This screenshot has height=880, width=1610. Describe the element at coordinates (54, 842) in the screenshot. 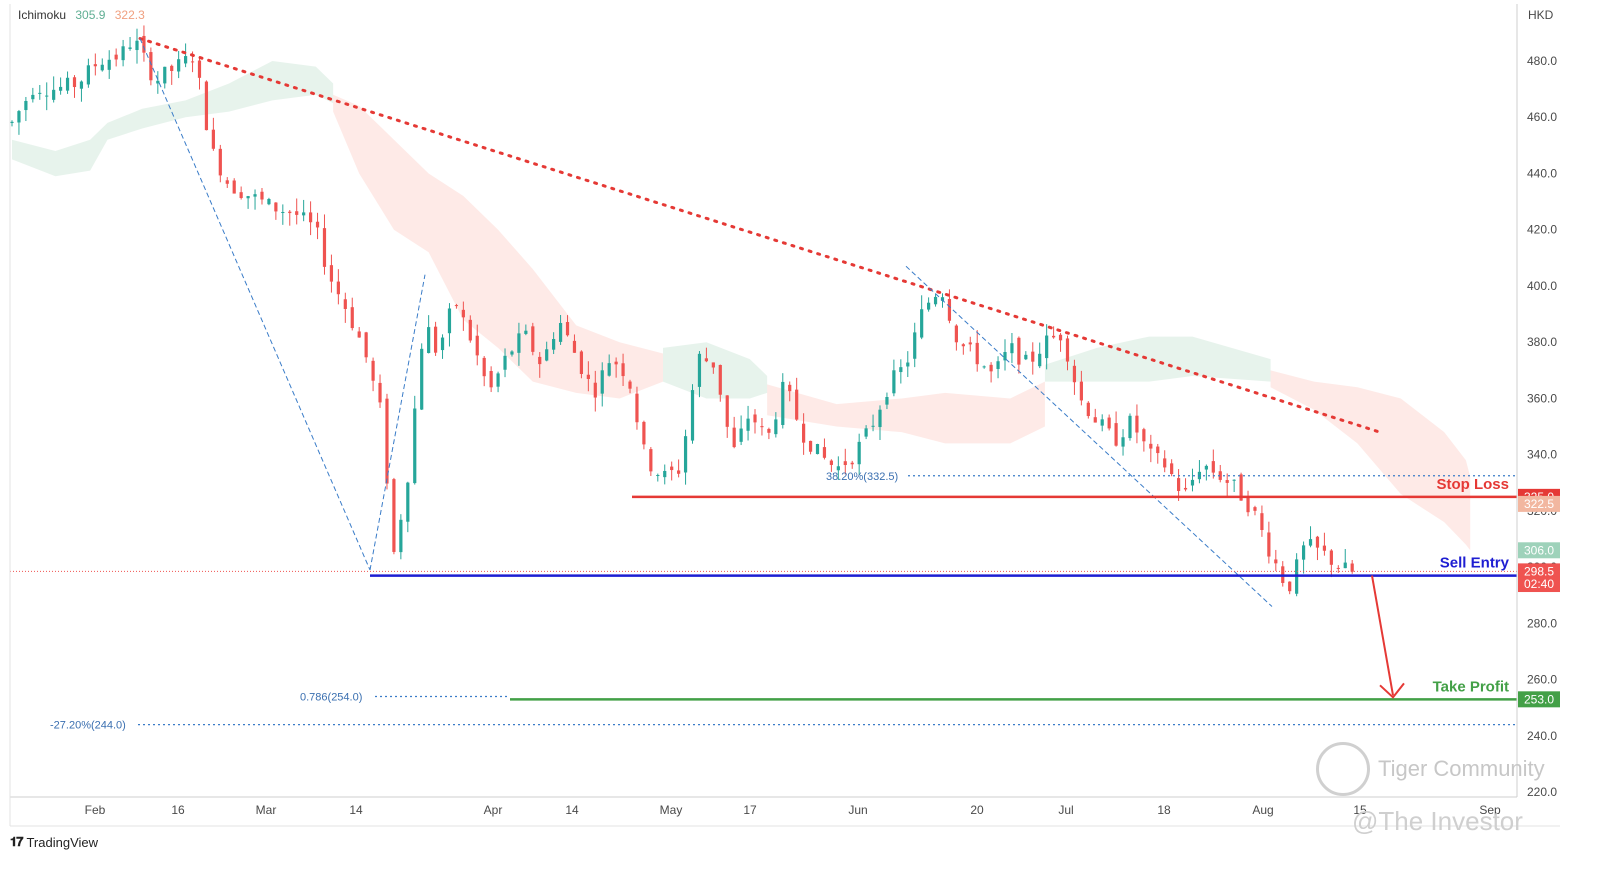

I see `tradingview-brand: 𝟏𝟕 TradingView` at that location.